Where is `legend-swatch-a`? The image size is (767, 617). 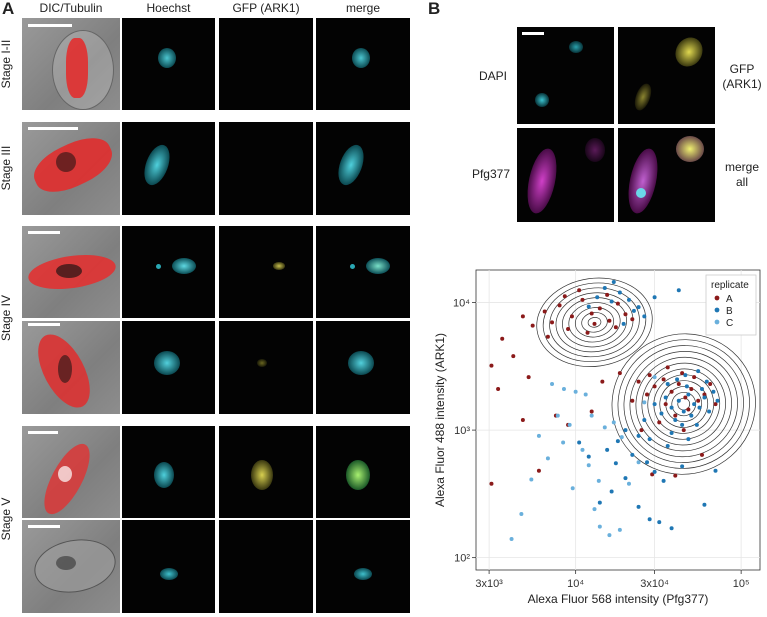 legend-swatch-a is located at coordinates (717, 298).